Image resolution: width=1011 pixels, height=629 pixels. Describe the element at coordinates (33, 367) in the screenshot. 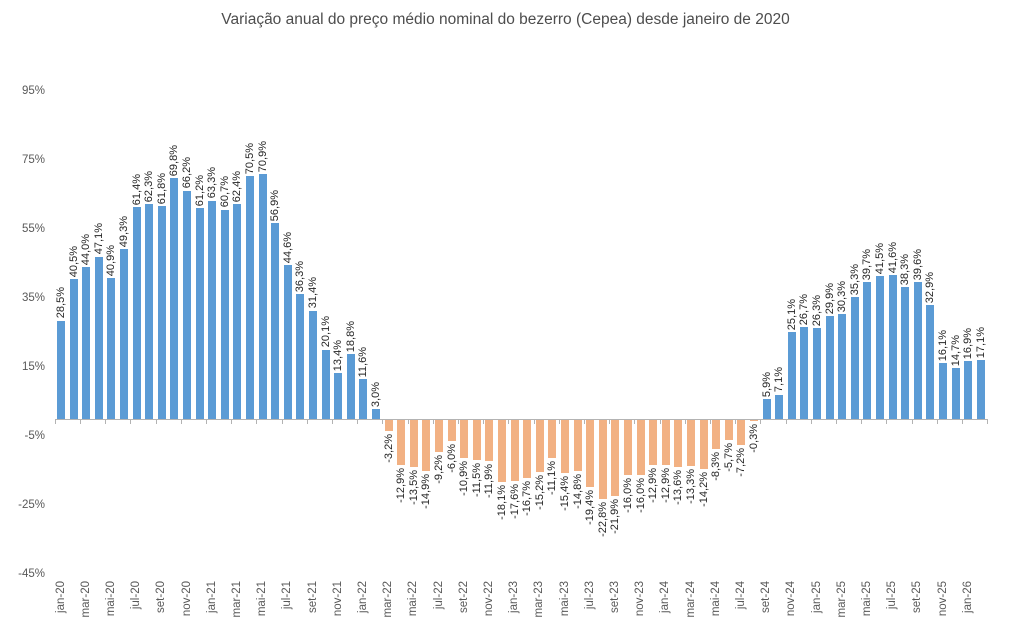

I see `y-axis-label: 15%` at that location.